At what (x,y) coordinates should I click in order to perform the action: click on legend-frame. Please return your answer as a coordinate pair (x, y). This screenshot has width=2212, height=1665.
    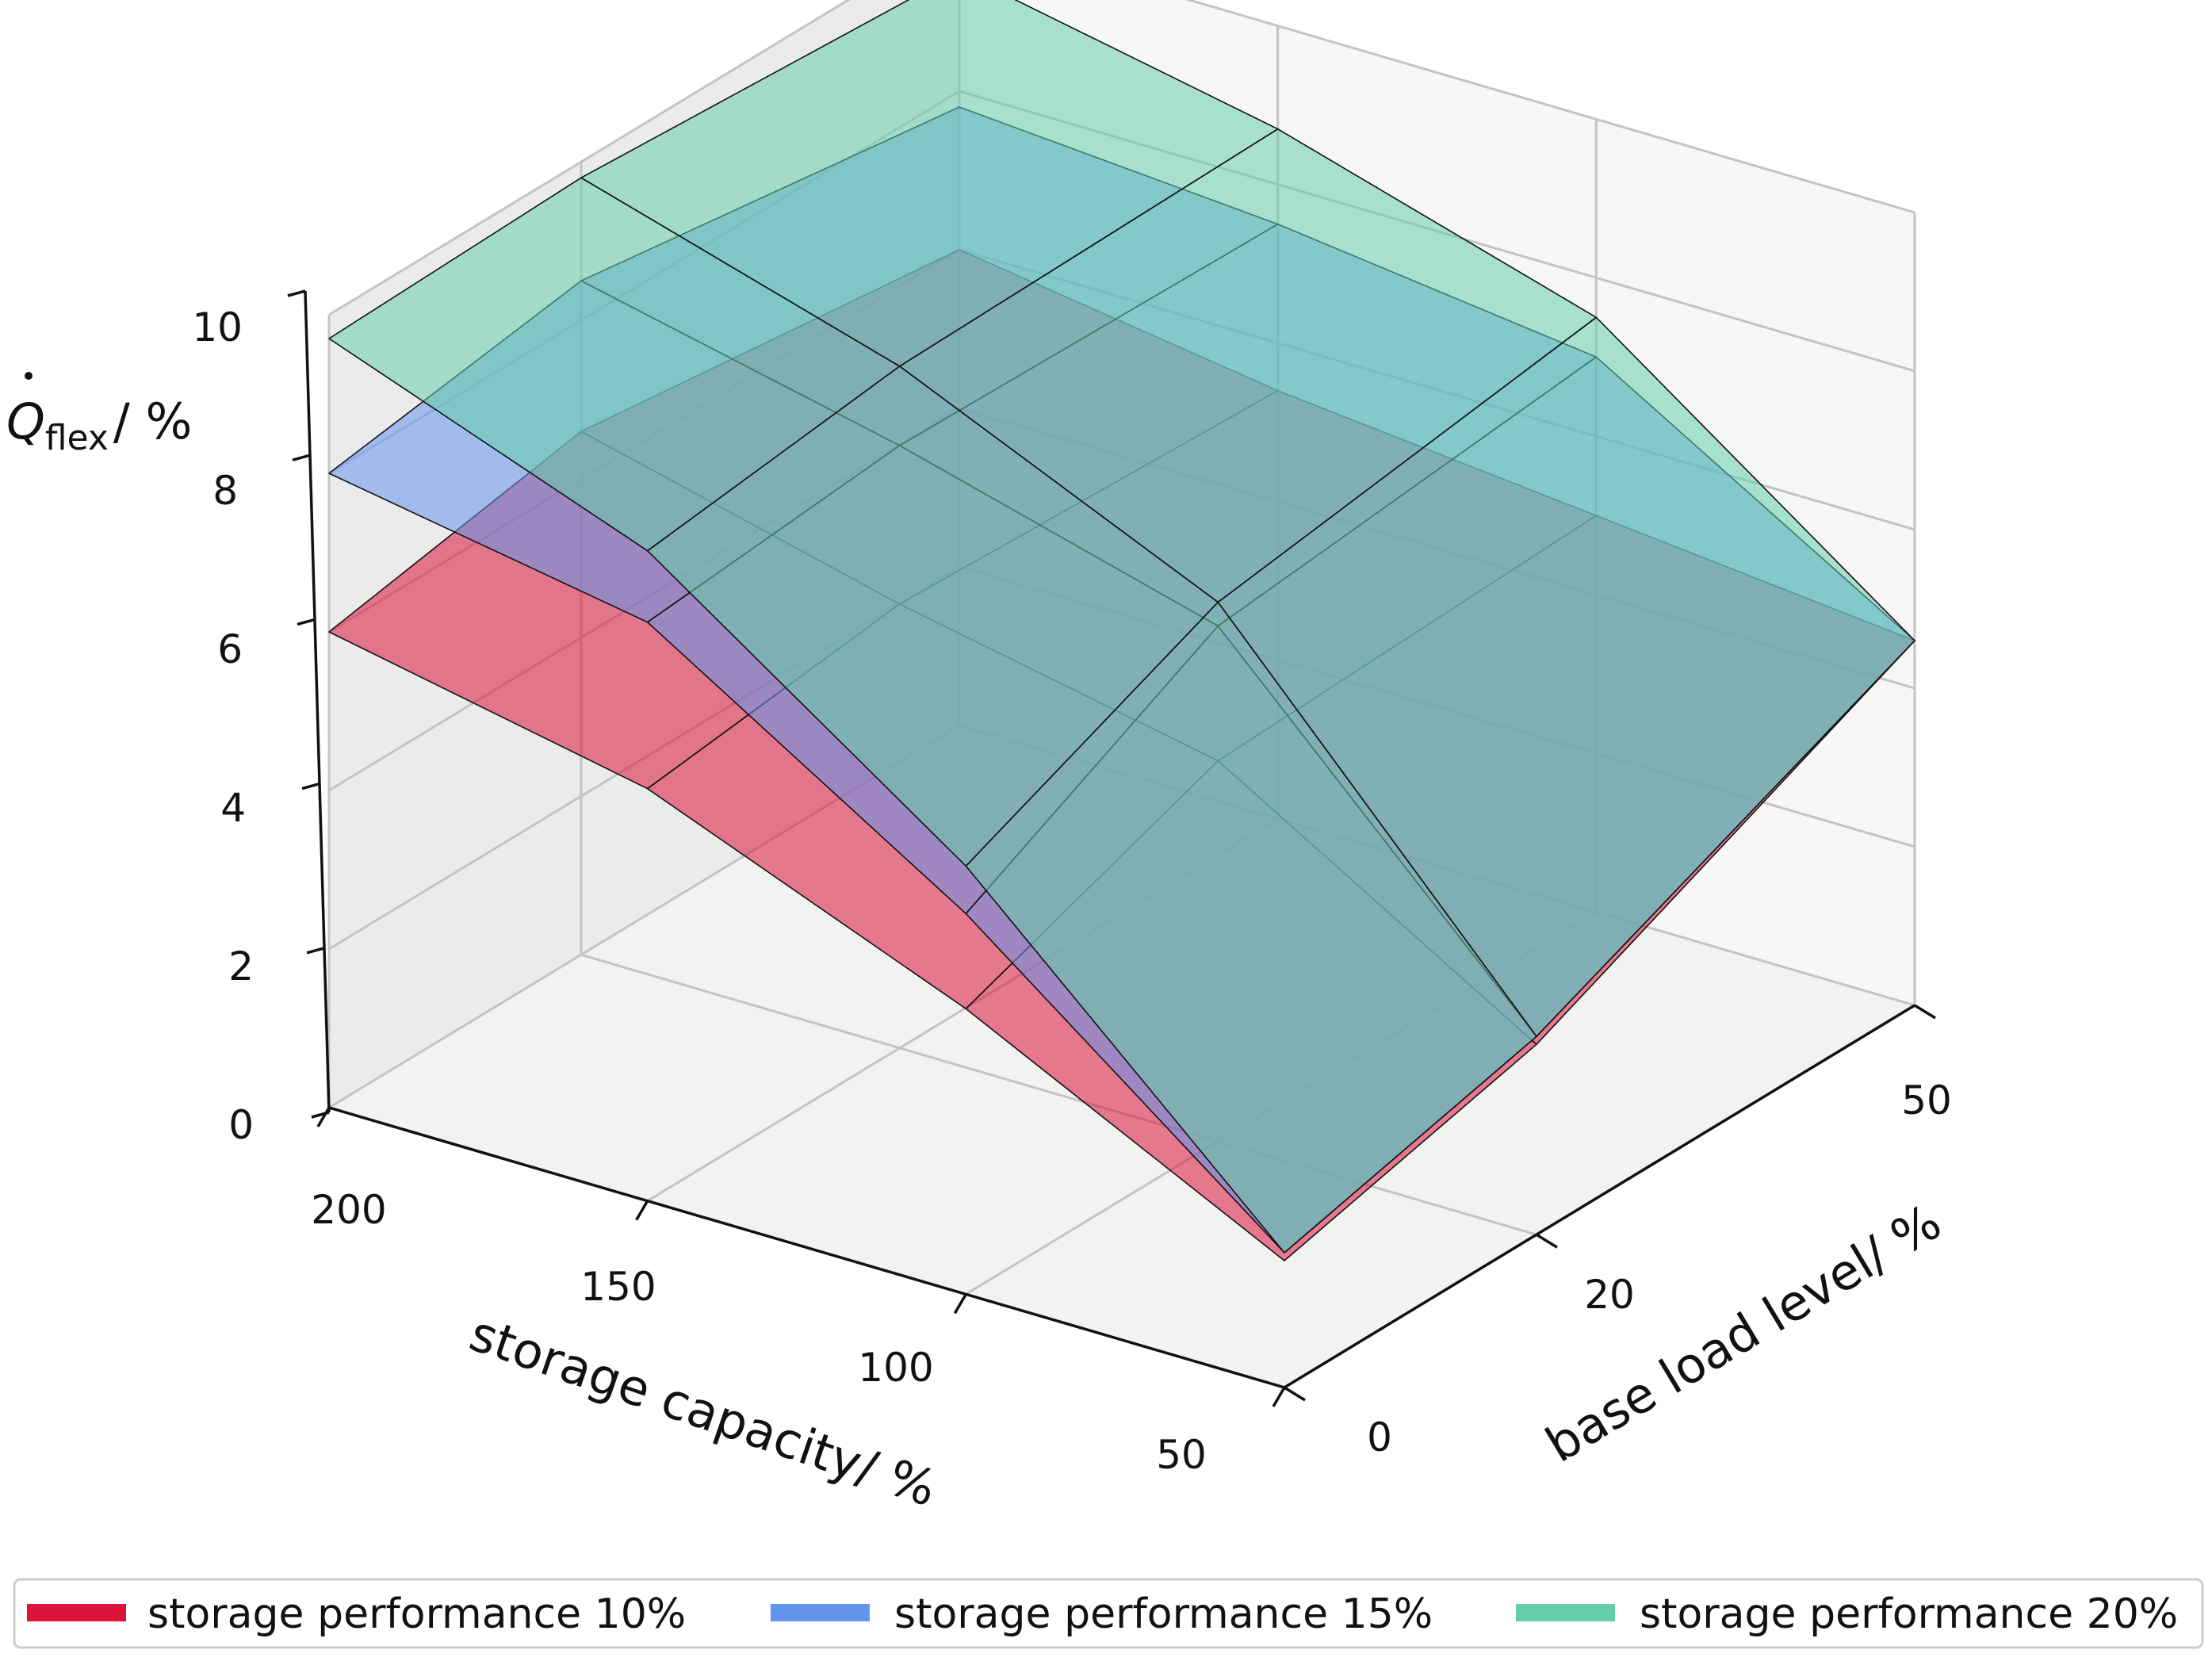
    Looking at the image, I should click on (1108, 1613).